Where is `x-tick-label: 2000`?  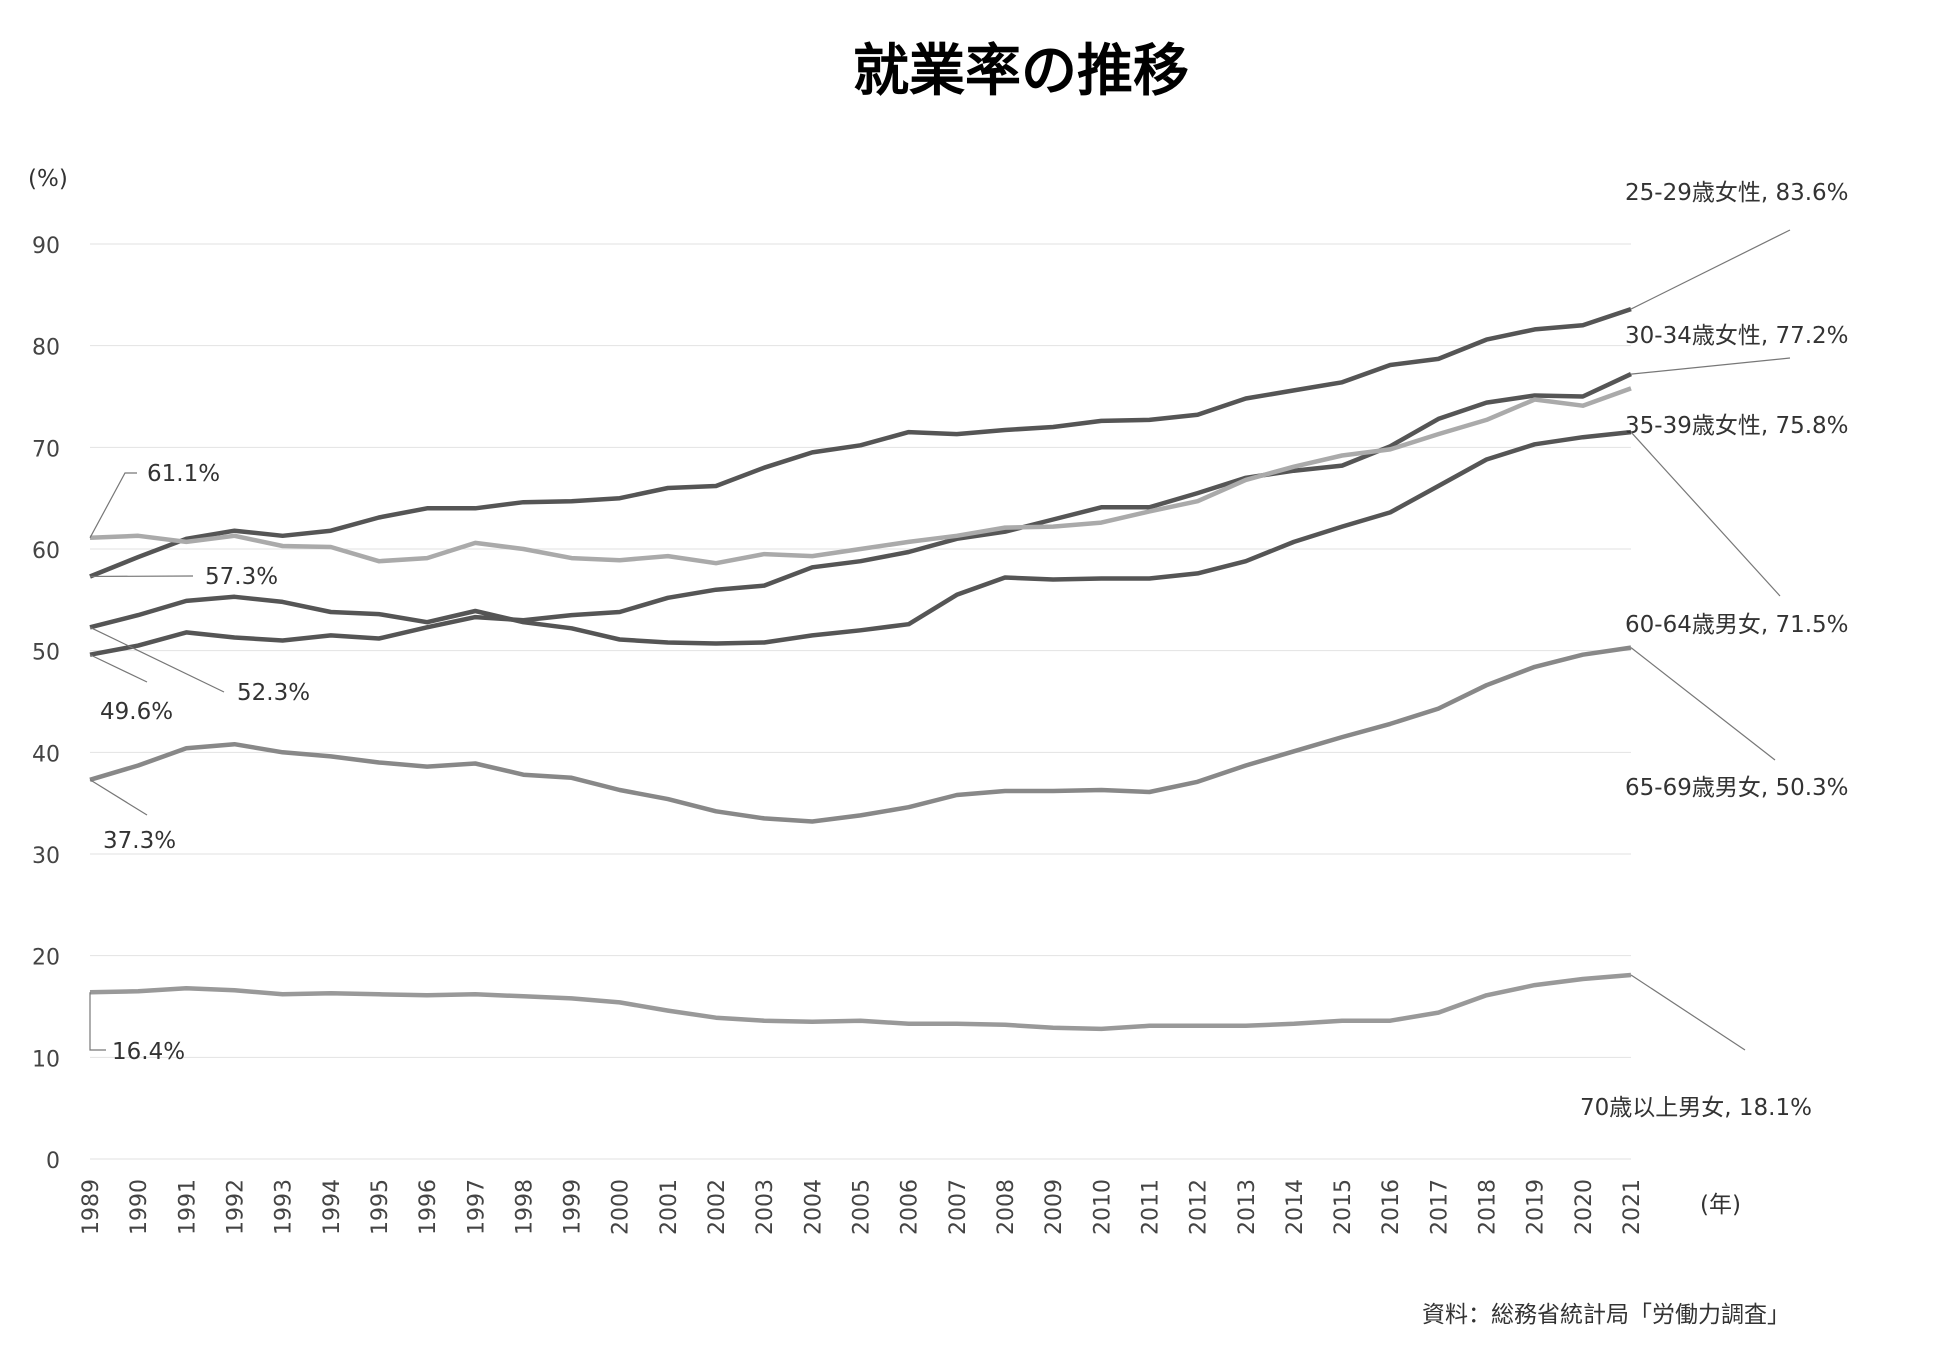
x-tick-label: 2000 is located at coordinates (621, 1207).